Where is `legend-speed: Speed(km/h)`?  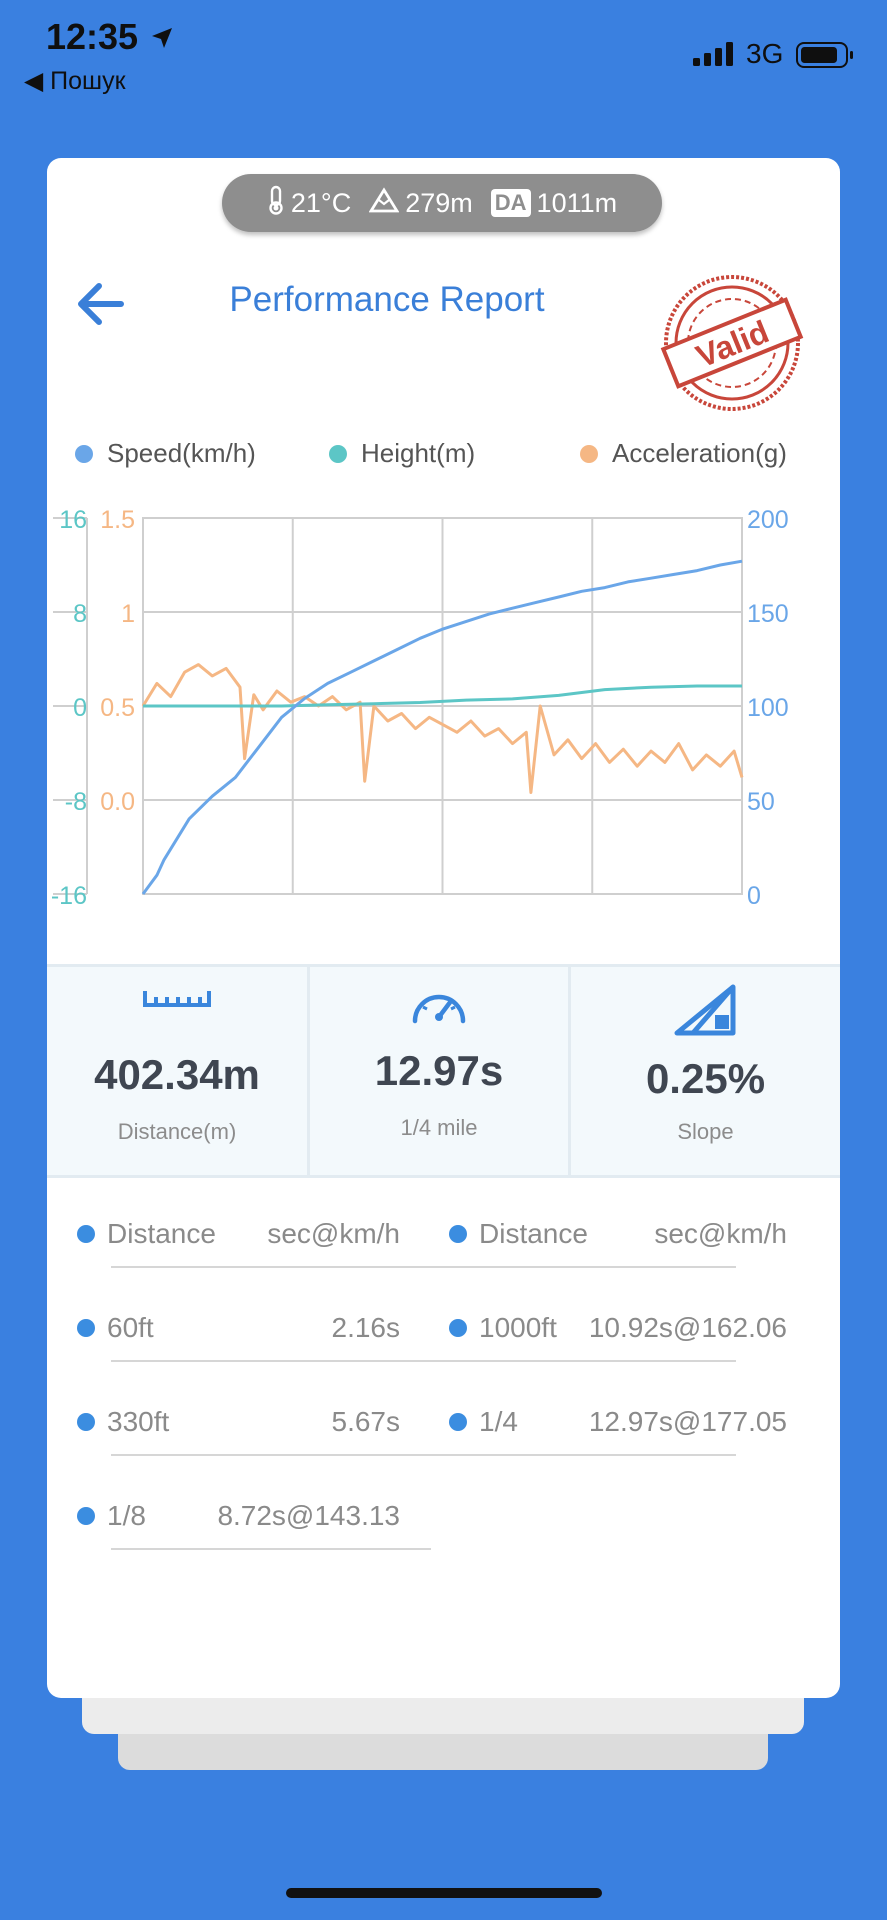 legend-speed: Speed(km/h) is located at coordinates (165, 453).